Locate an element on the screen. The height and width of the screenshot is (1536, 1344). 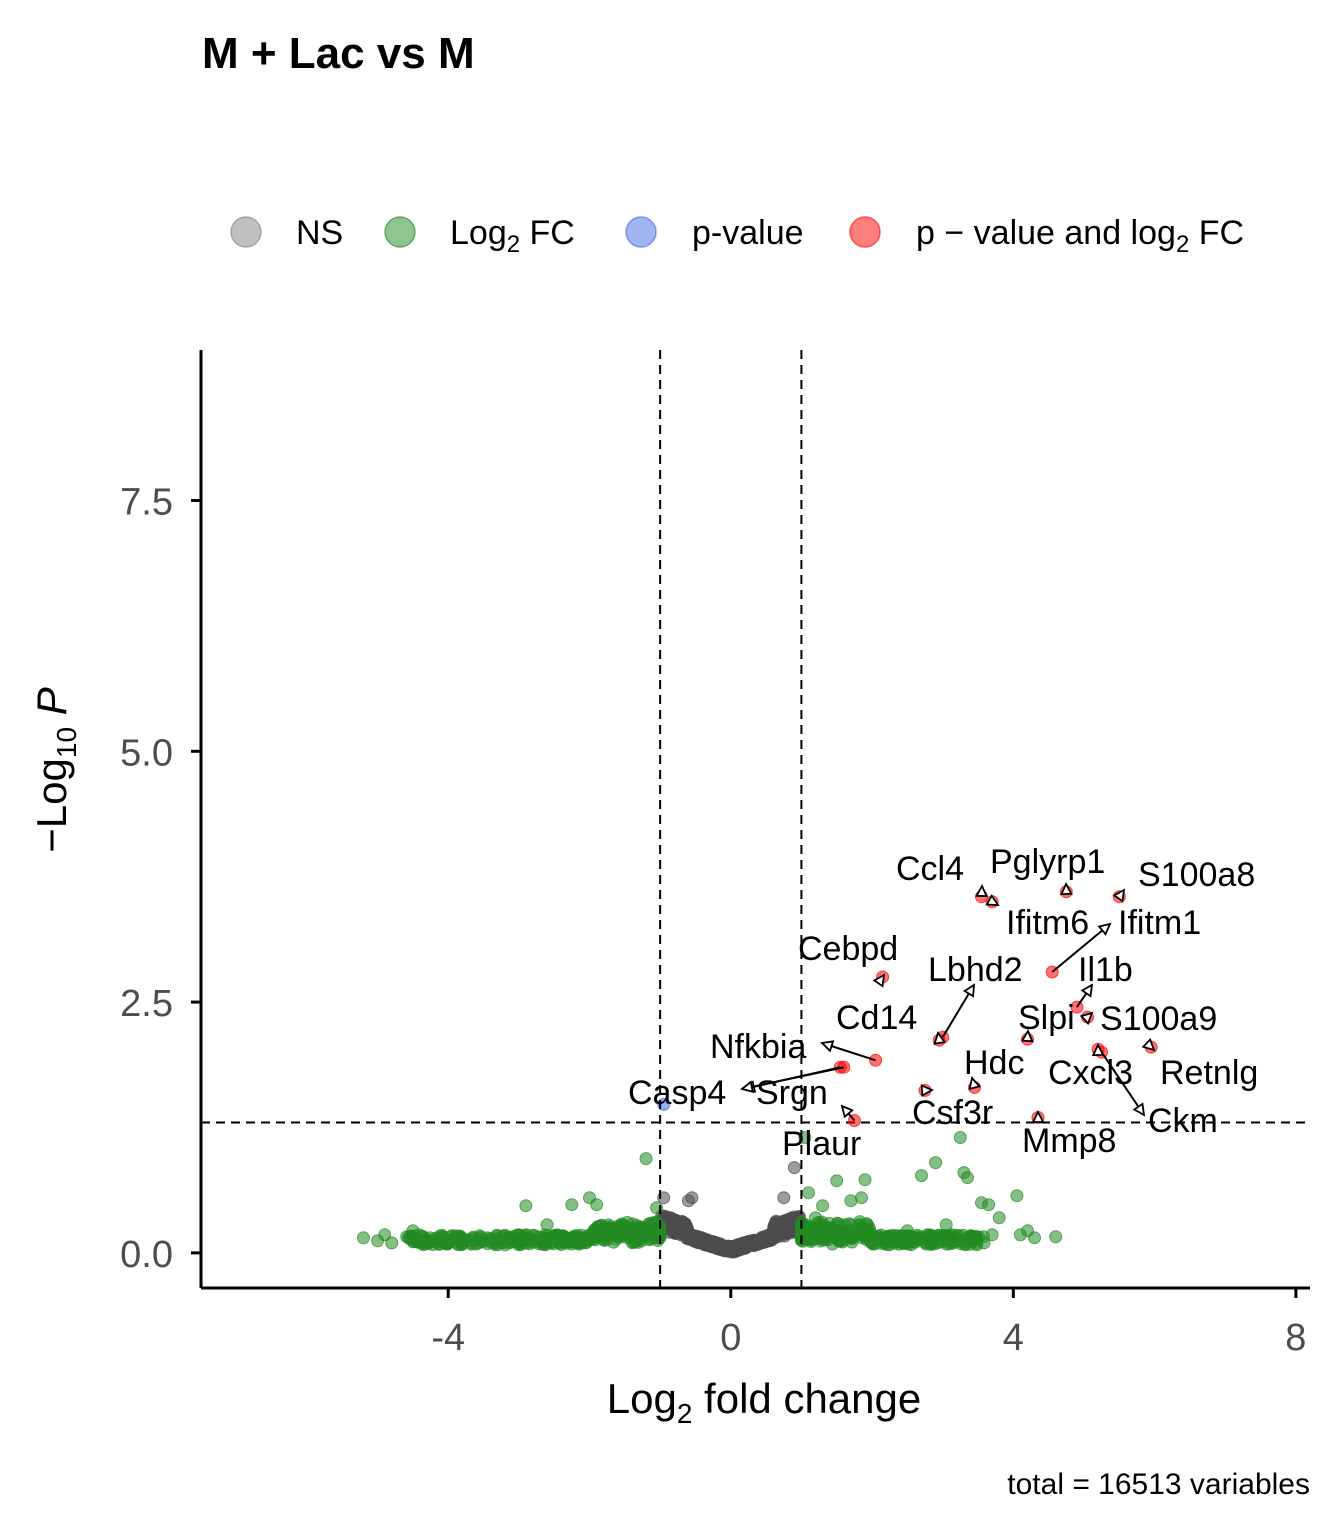
legend: NS Log2 FC p-value p − value and log2 FC is located at coordinates (737, 236).